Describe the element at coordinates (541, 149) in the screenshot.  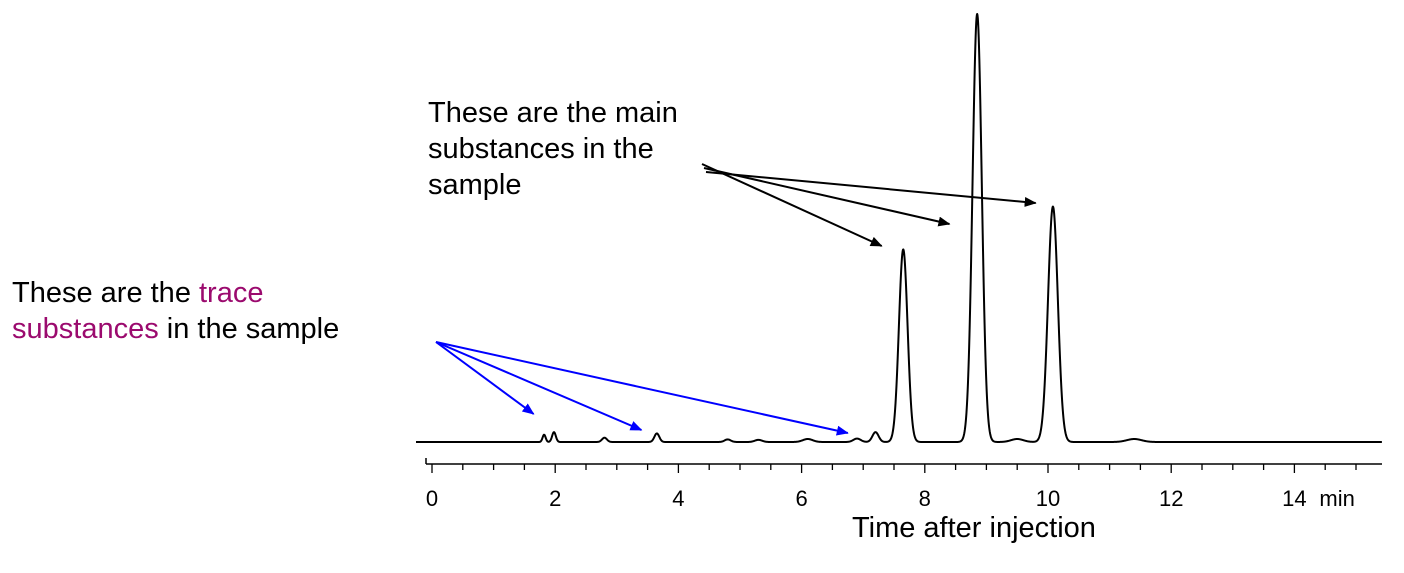
I see `main-annotation-line-2: substances in the` at that location.